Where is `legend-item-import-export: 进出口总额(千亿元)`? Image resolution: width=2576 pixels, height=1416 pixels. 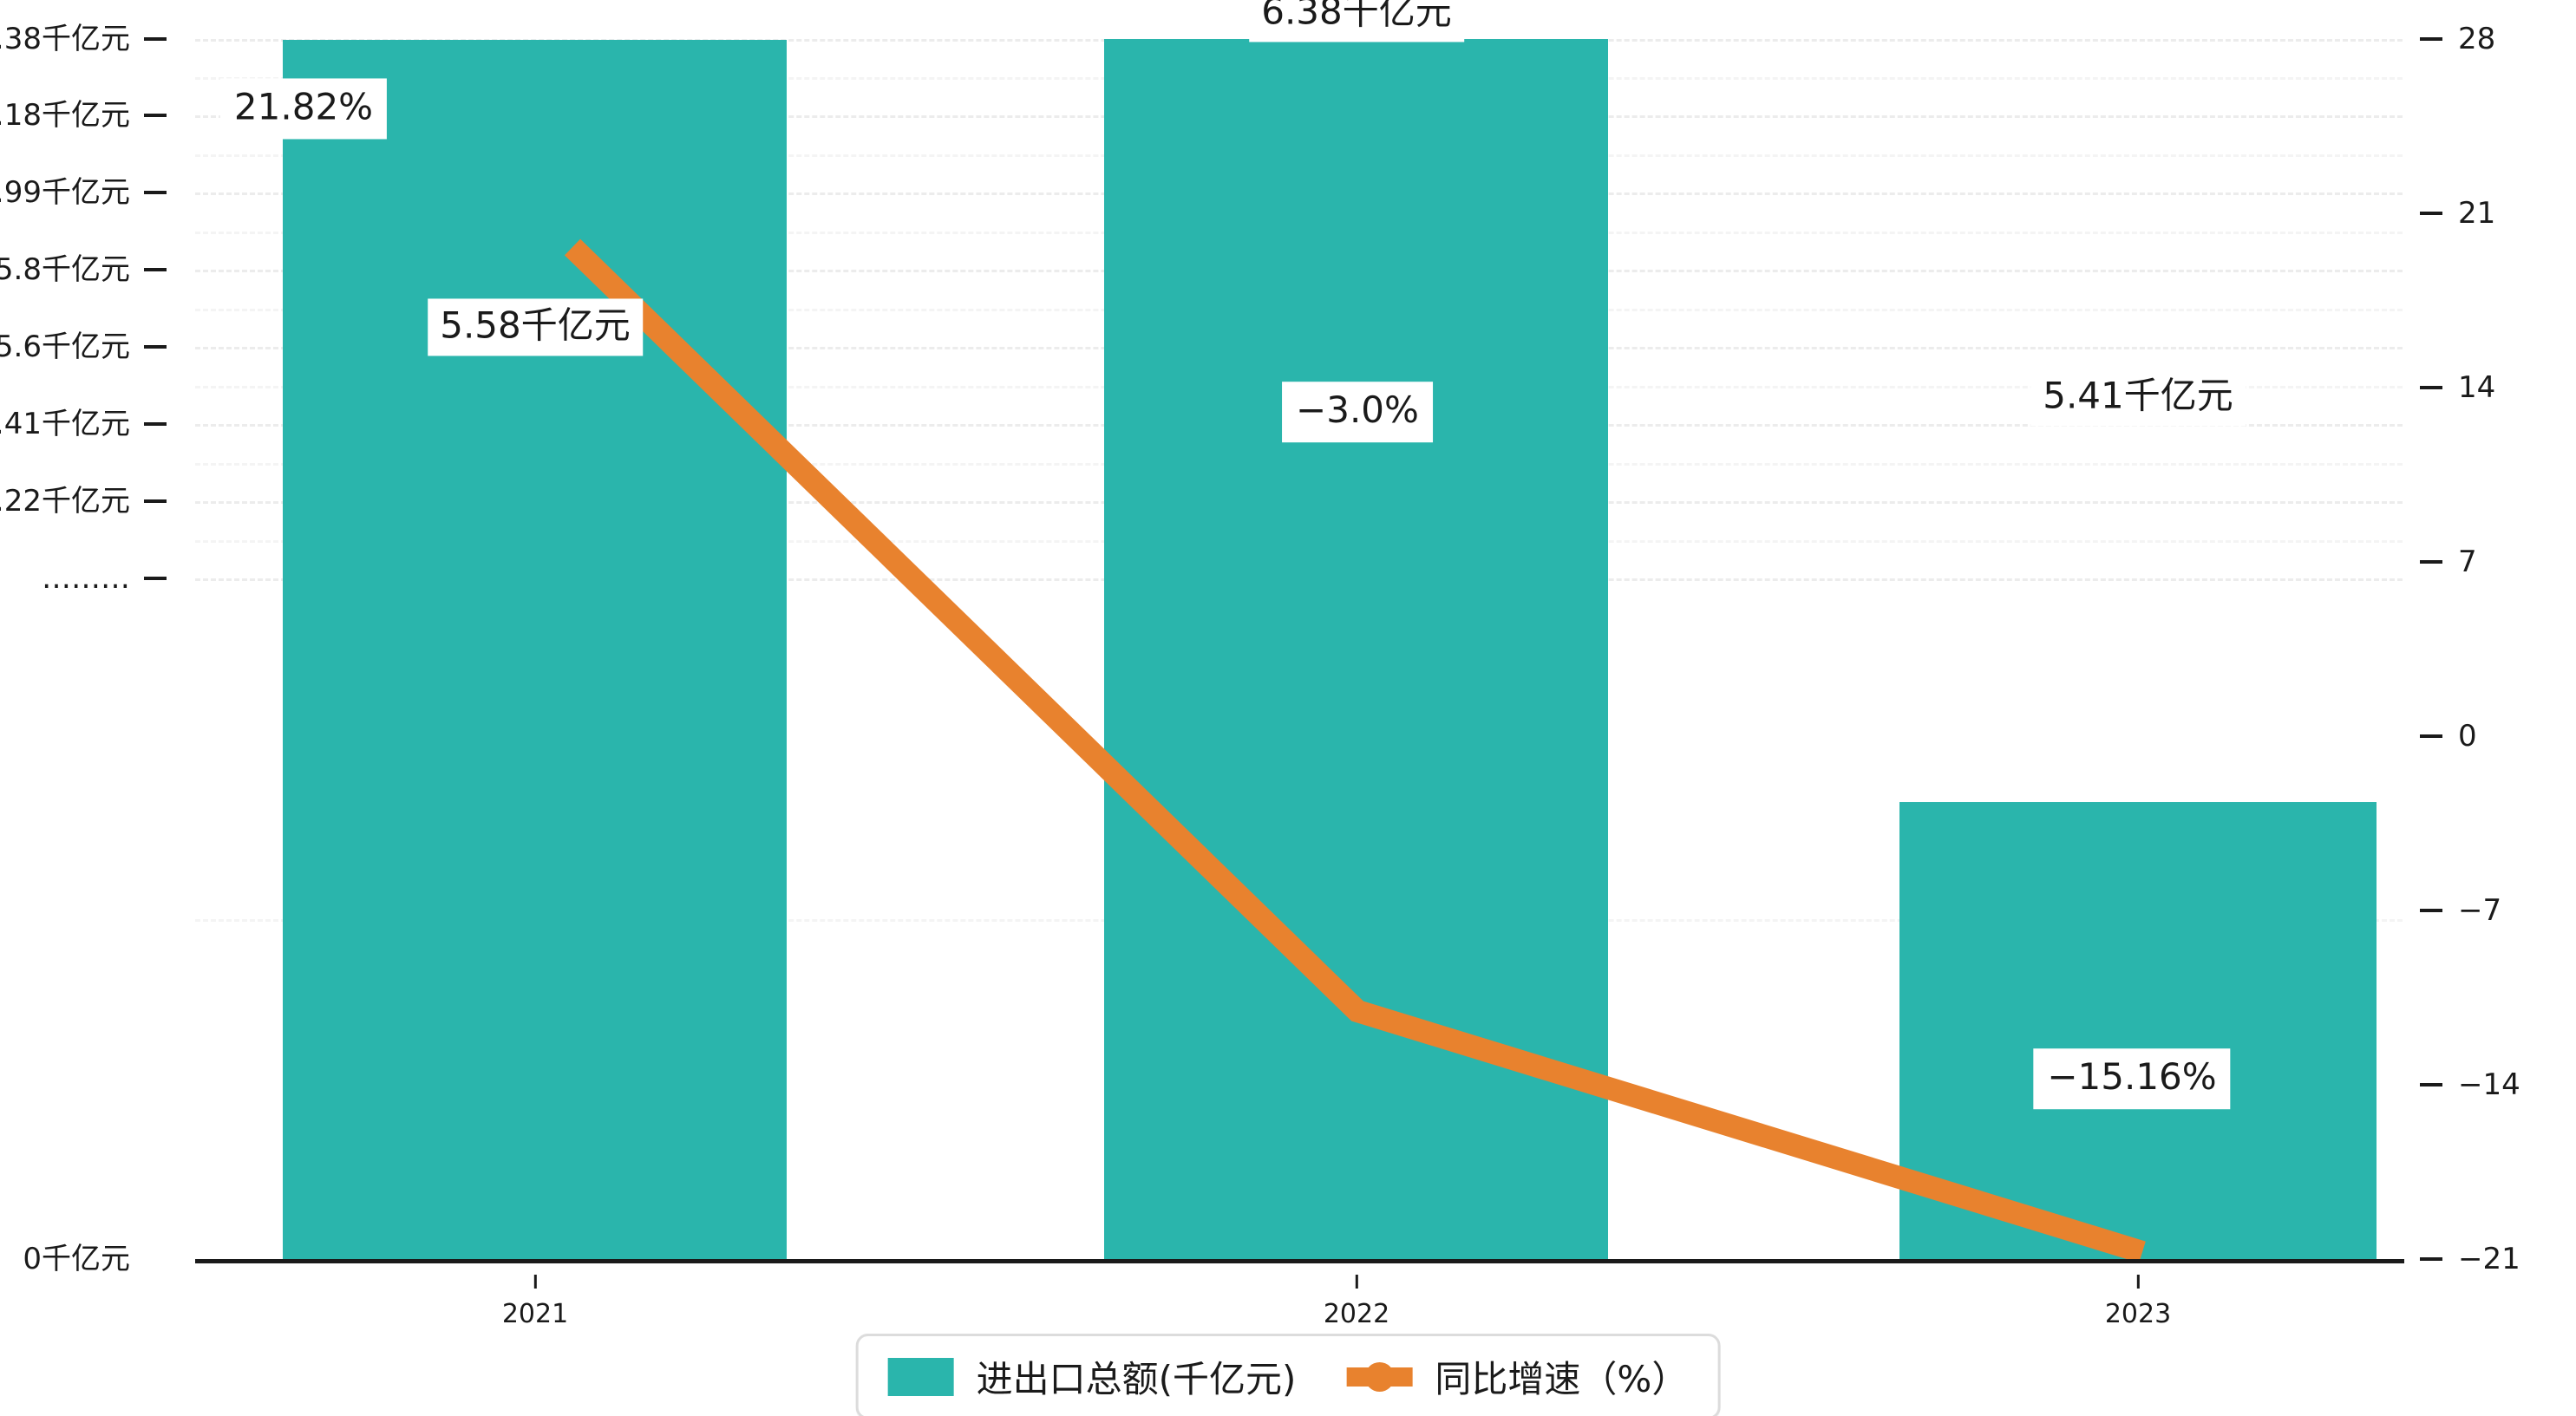 legend-item-import-export: 进出口总额(千亿元) is located at coordinates (1092, 1376).